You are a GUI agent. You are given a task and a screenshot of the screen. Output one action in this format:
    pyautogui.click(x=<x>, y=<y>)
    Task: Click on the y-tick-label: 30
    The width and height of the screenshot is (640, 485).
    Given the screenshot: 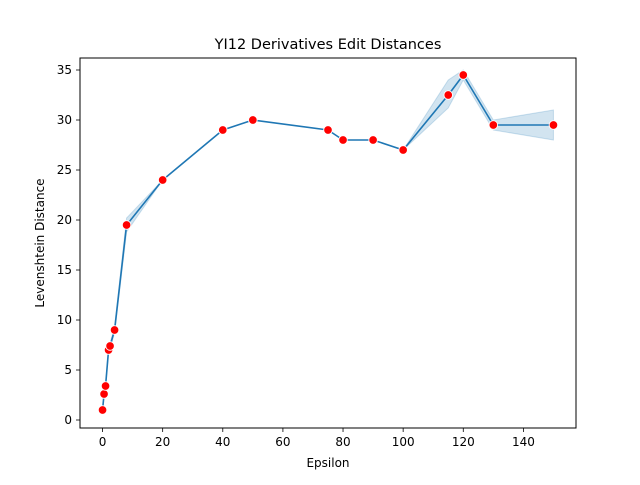 What is the action you would take?
    pyautogui.click(x=64, y=120)
    